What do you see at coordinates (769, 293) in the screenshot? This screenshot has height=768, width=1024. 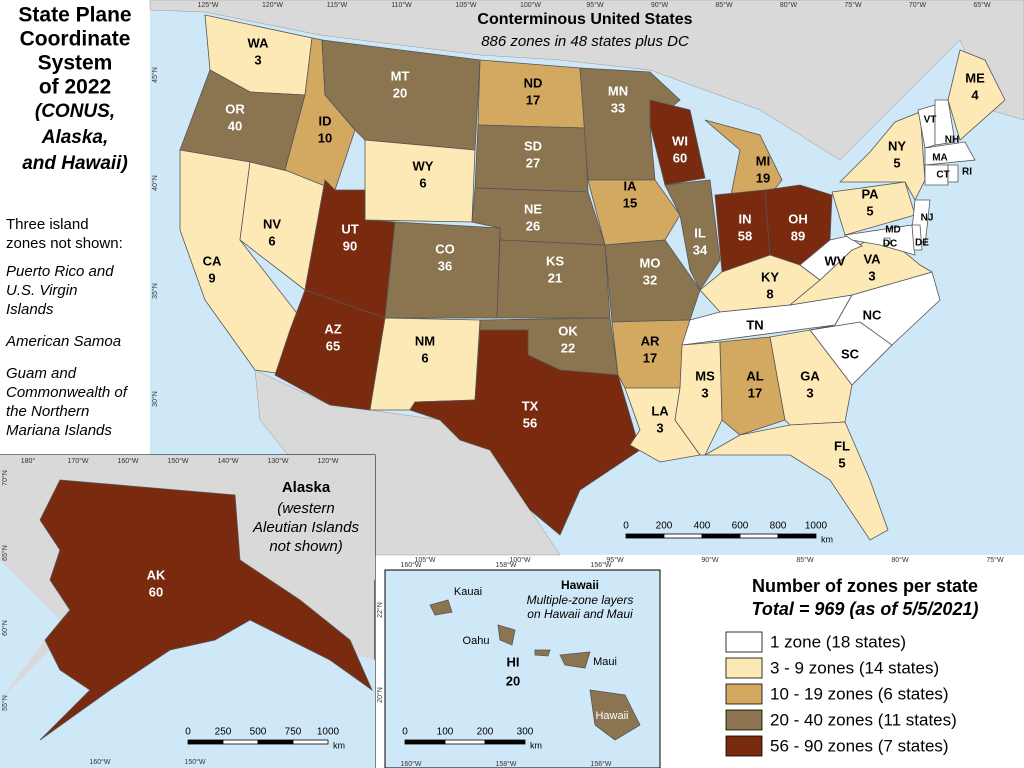 I see `state-zones: 8` at bounding box center [769, 293].